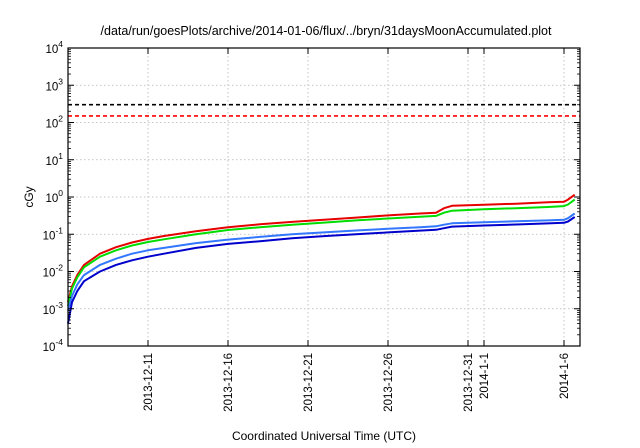 Image resolution: width=640 pixels, height=448 pixels. What do you see at coordinates (309, 382) in the screenshot?
I see `x-tick-label: 2013-12-21` at bounding box center [309, 382].